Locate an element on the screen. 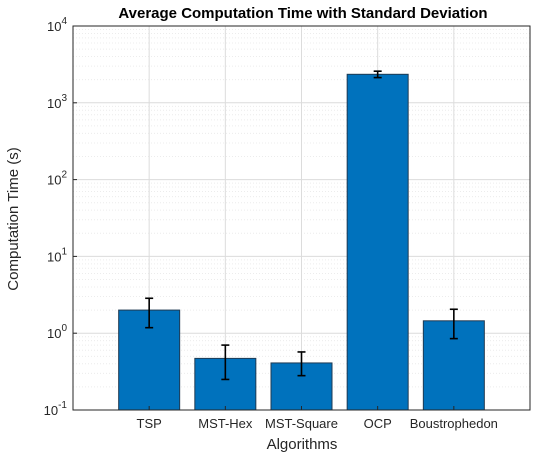  y-tick-label: 10⁰ is located at coordinates (57, 332).